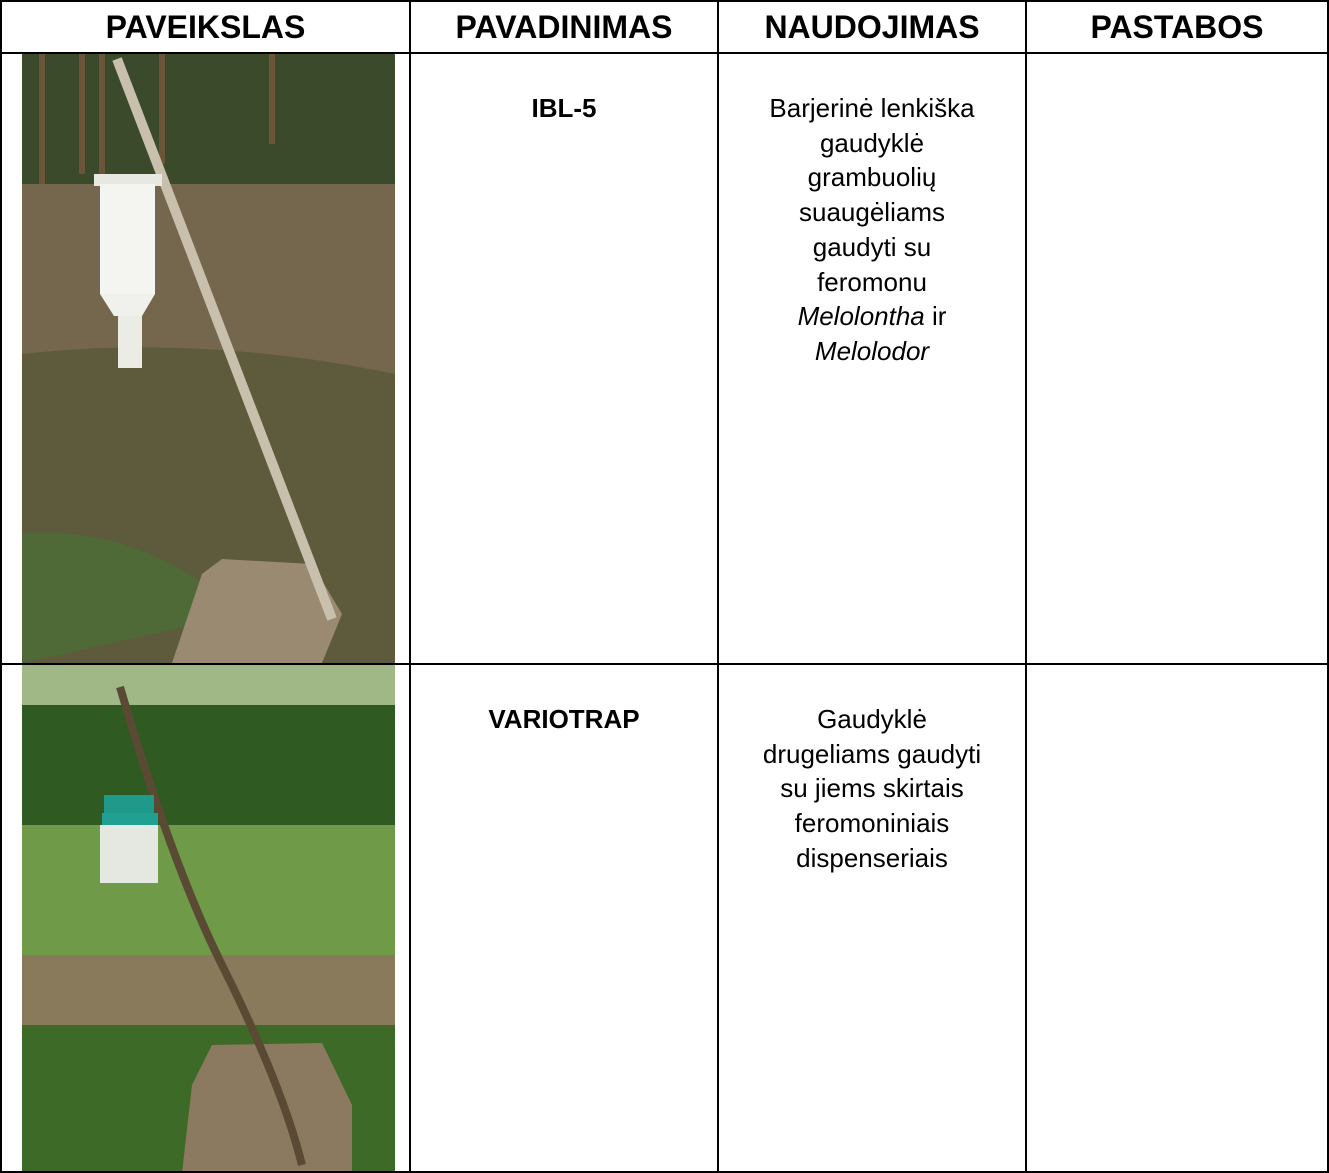 The height and width of the screenshot is (1173, 1329). What do you see at coordinates (872, 27) in the screenshot?
I see `column-header: NAUDOJIMAS` at bounding box center [872, 27].